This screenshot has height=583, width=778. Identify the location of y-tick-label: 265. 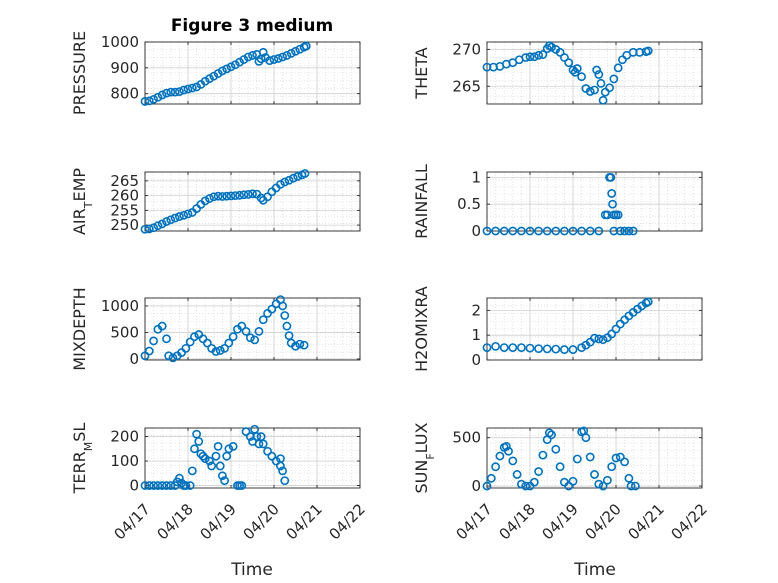
(124, 181).